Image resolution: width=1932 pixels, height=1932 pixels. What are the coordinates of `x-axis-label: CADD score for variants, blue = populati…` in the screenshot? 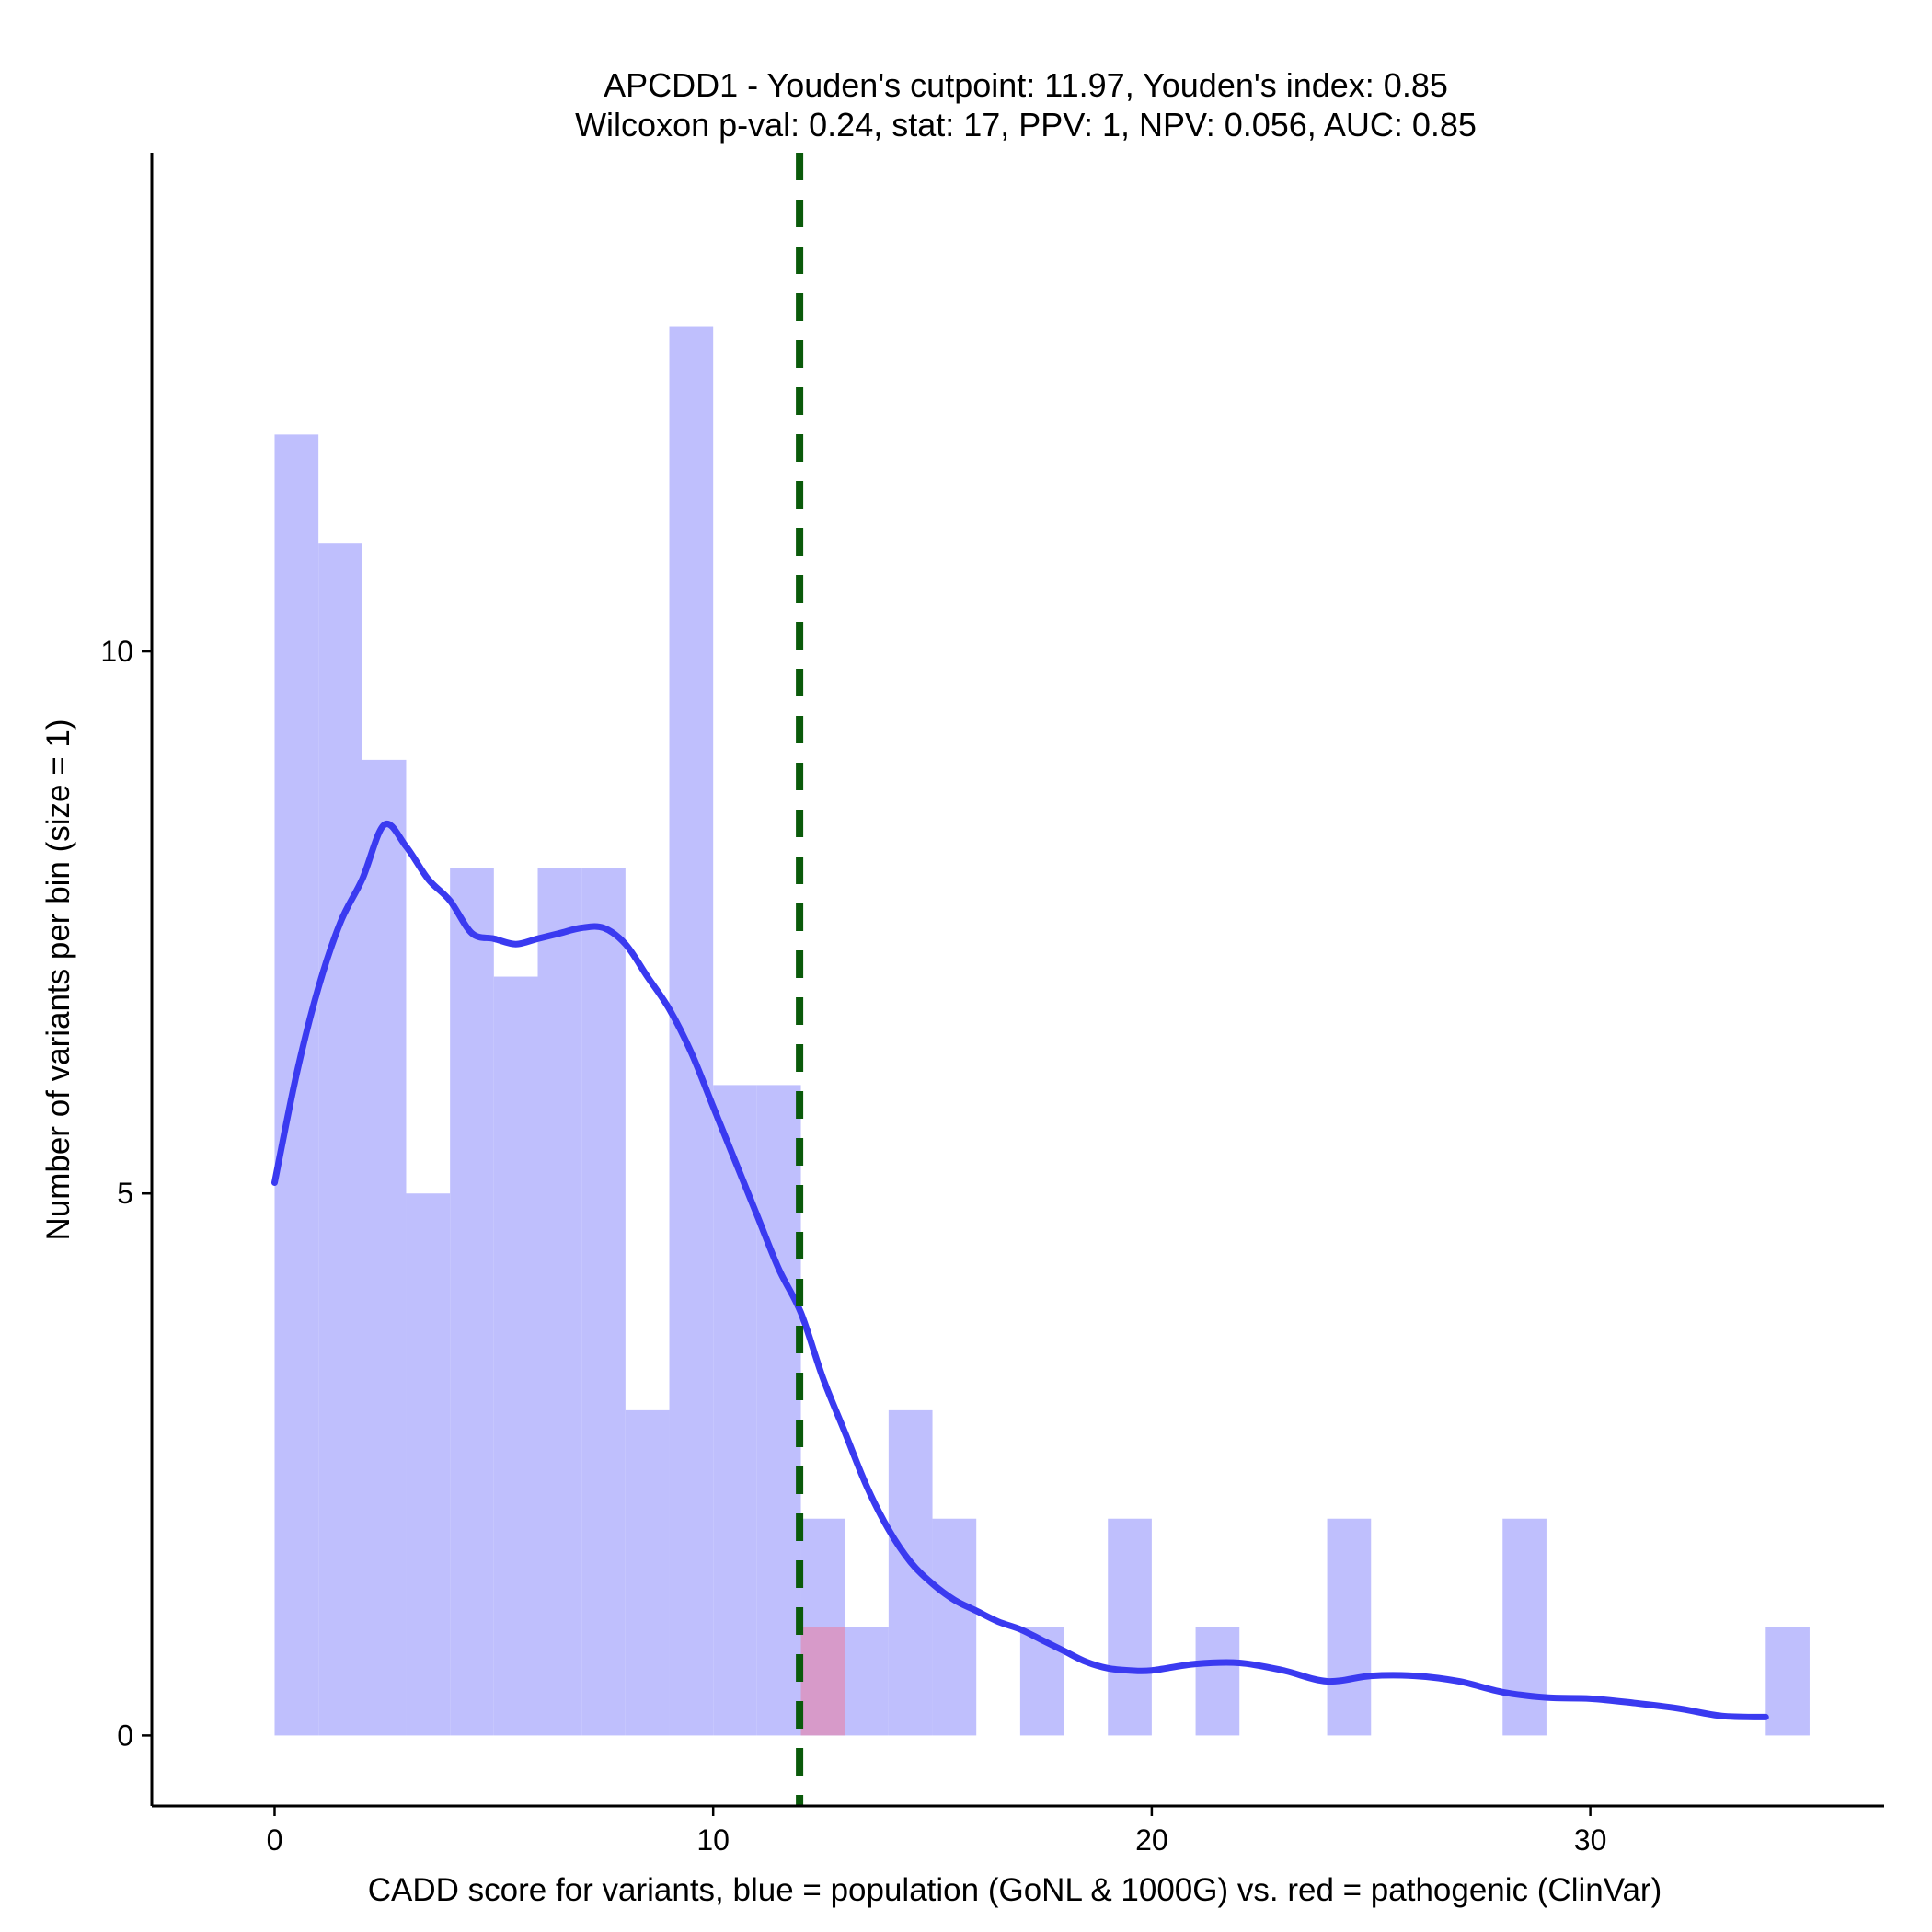 It's located at (1015, 1890).